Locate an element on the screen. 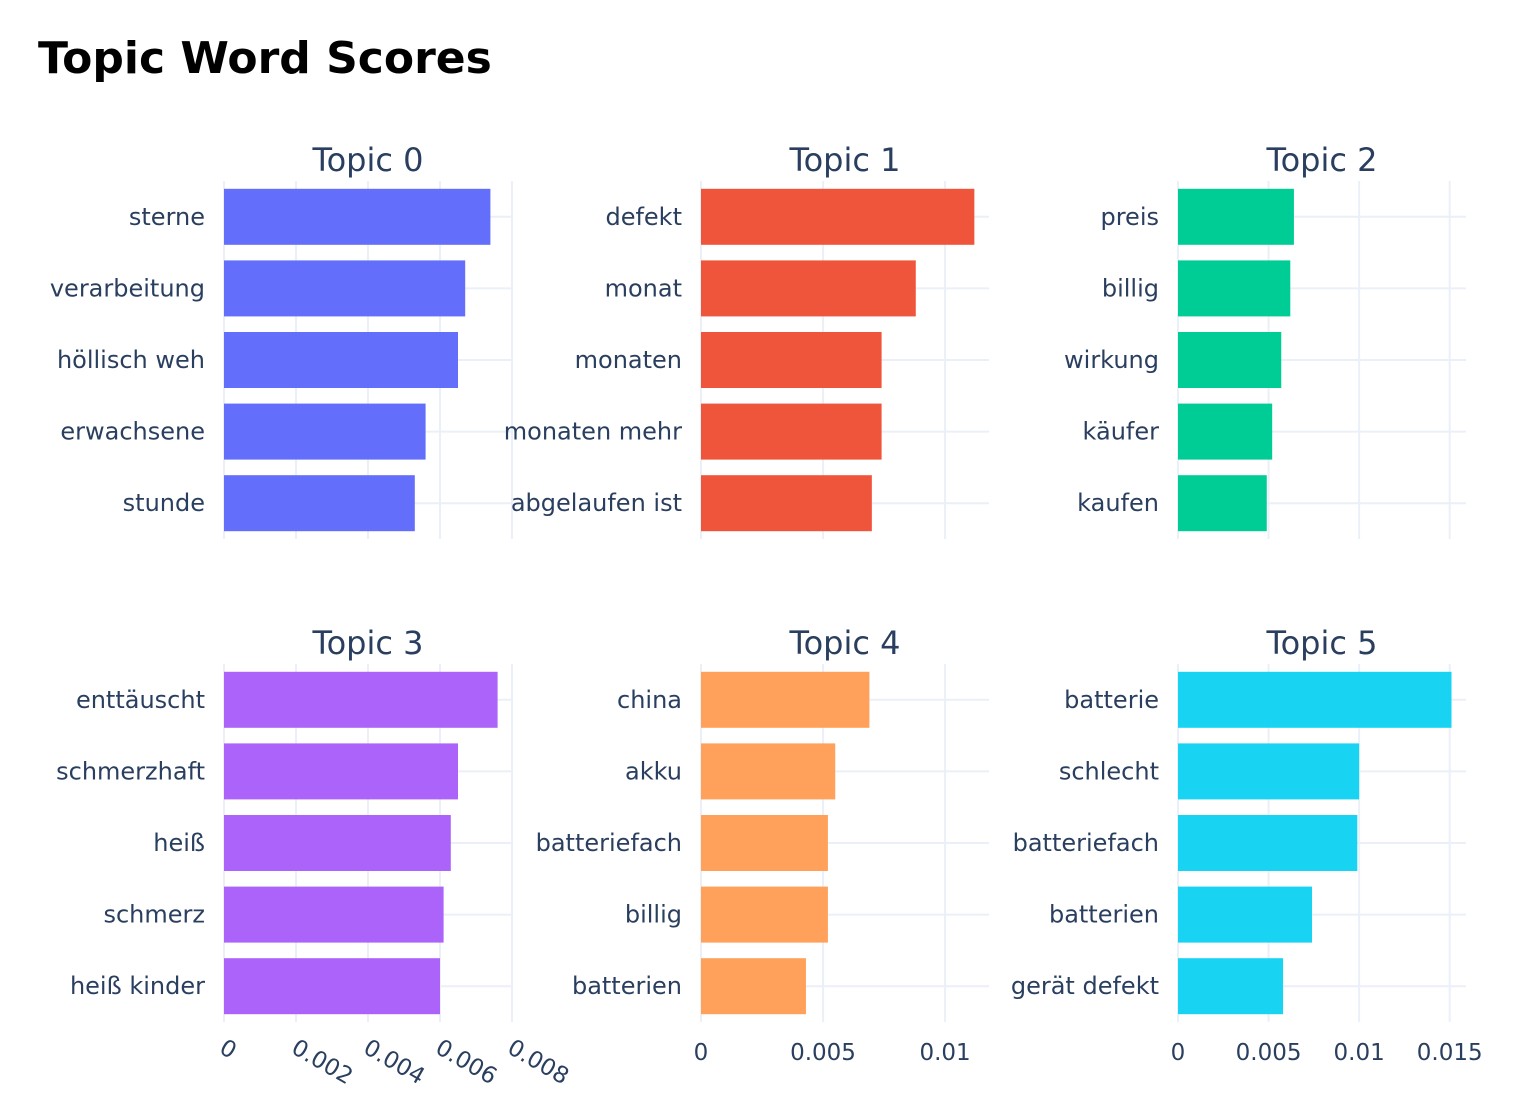 The height and width of the screenshot is (1101, 1532). bar-monaten is located at coordinates (791, 360).